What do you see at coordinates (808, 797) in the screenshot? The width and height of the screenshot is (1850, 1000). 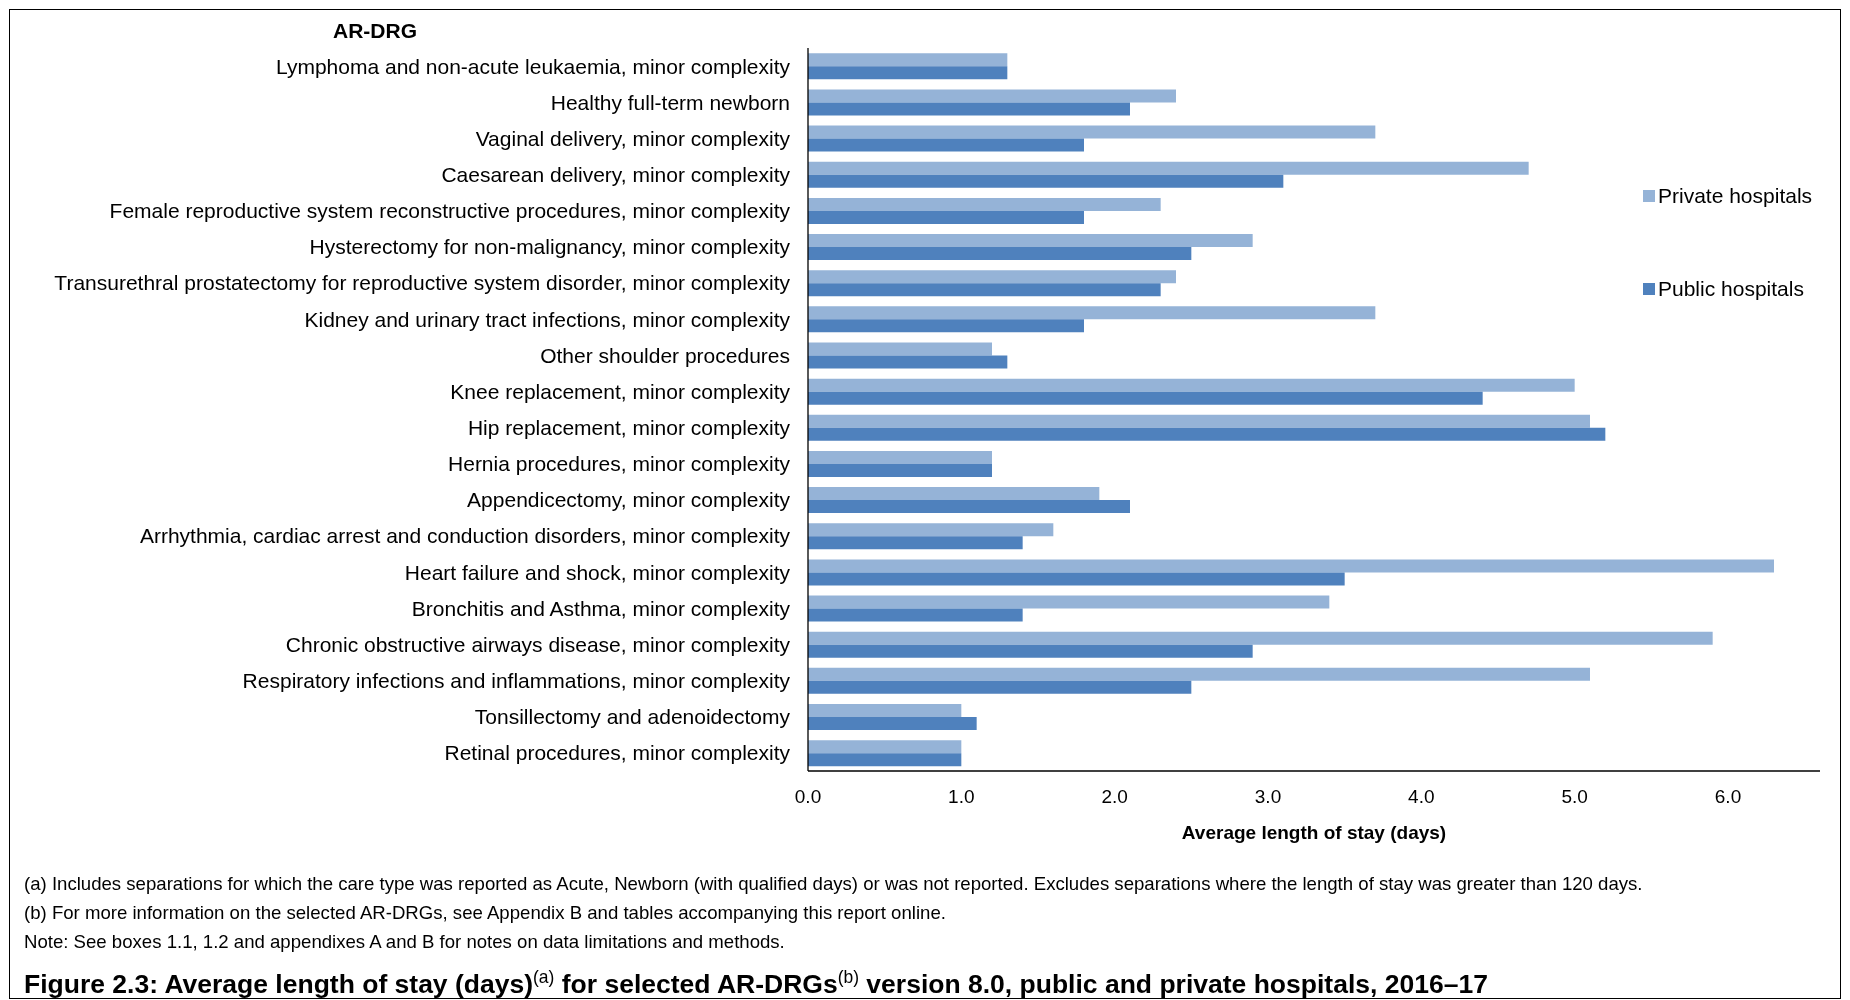 I see `x-tick-label: 0.0` at bounding box center [808, 797].